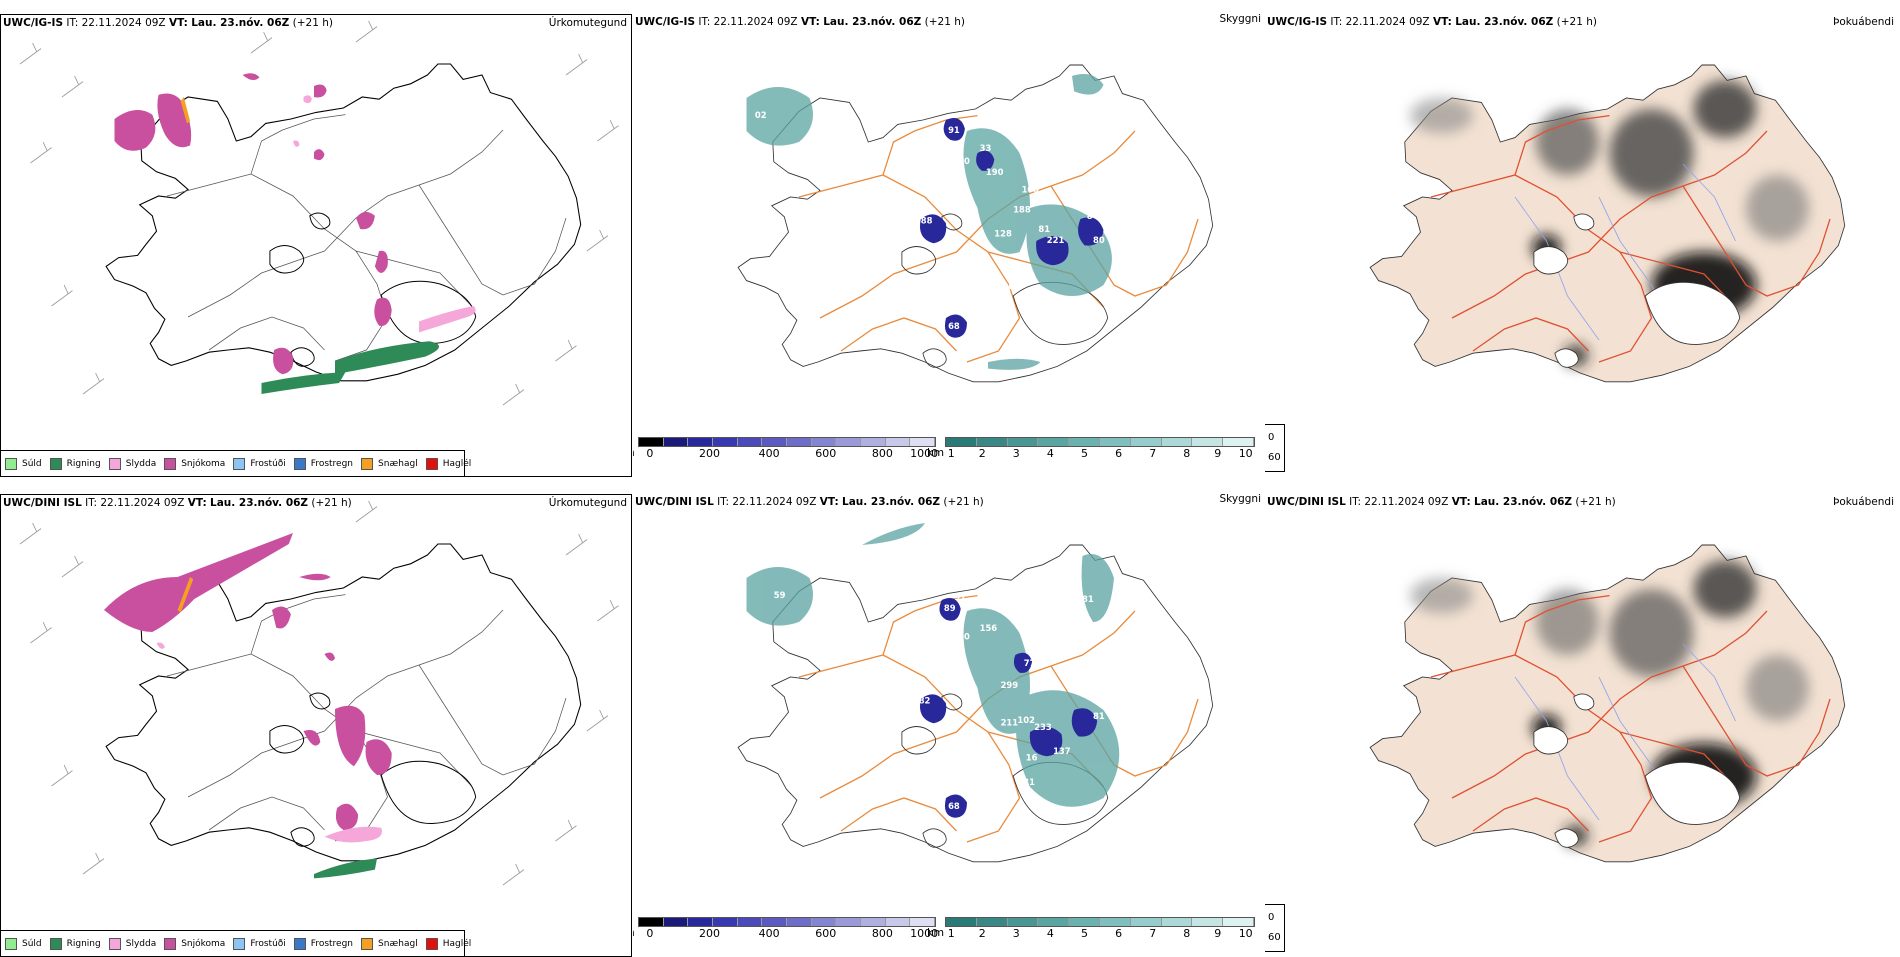 This screenshot has height=957, width=1900. I want to click on svg-text: 97, so click(960, 598).